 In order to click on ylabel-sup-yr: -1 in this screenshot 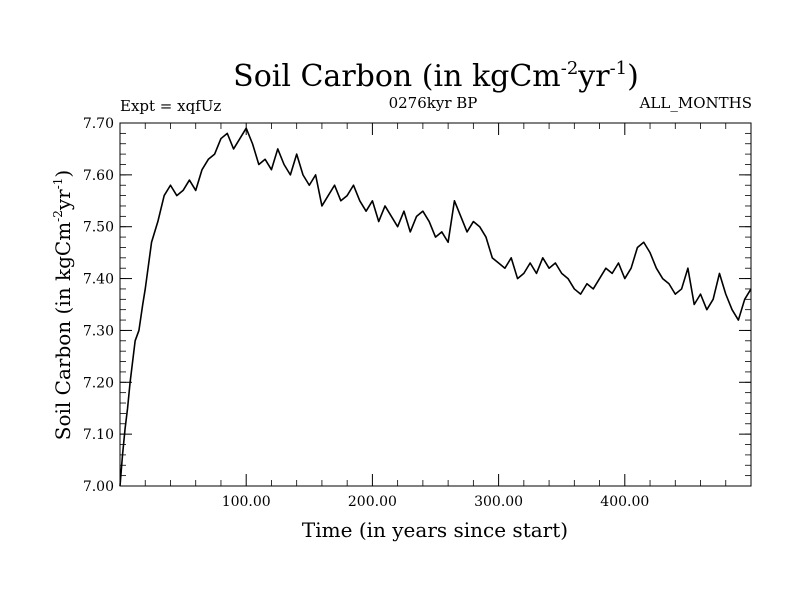, I will do `click(58, 184)`.